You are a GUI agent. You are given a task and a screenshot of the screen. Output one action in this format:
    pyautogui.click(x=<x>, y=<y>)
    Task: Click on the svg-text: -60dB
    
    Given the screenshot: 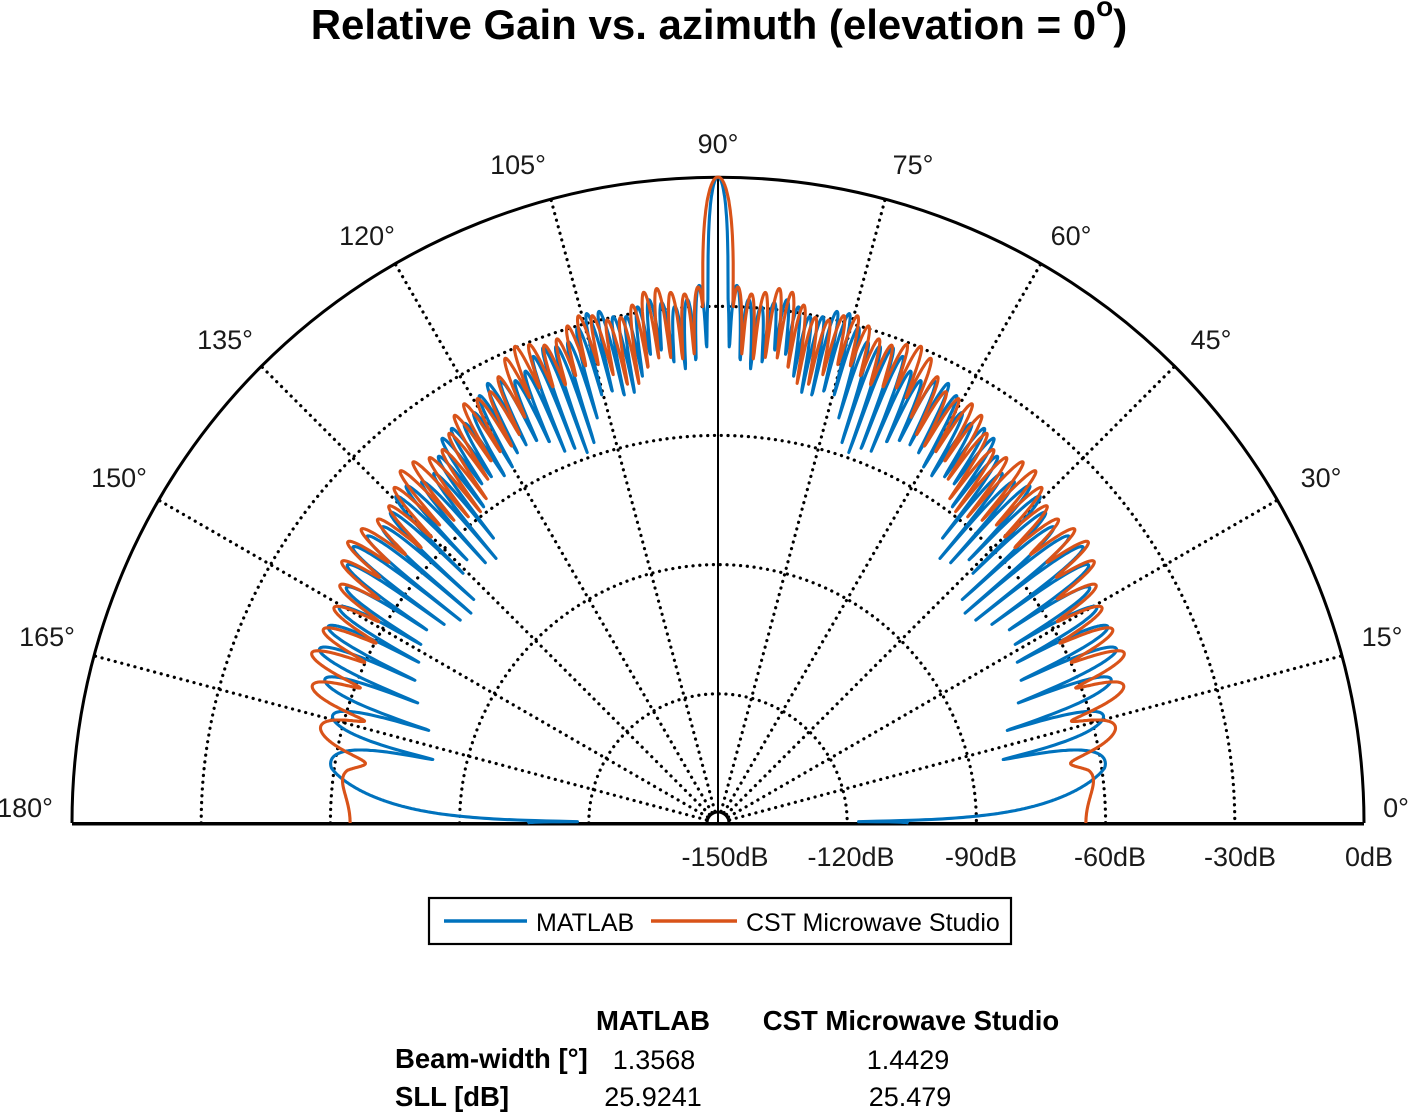 What is the action you would take?
    pyautogui.click(x=1110, y=857)
    